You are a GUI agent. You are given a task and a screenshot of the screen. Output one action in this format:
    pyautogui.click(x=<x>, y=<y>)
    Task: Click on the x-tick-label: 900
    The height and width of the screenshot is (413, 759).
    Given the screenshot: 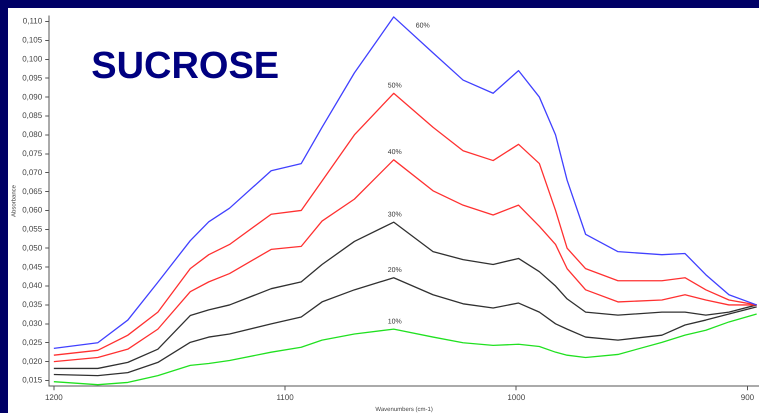 What is the action you would take?
    pyautogui.click(x=747, y=397)
    